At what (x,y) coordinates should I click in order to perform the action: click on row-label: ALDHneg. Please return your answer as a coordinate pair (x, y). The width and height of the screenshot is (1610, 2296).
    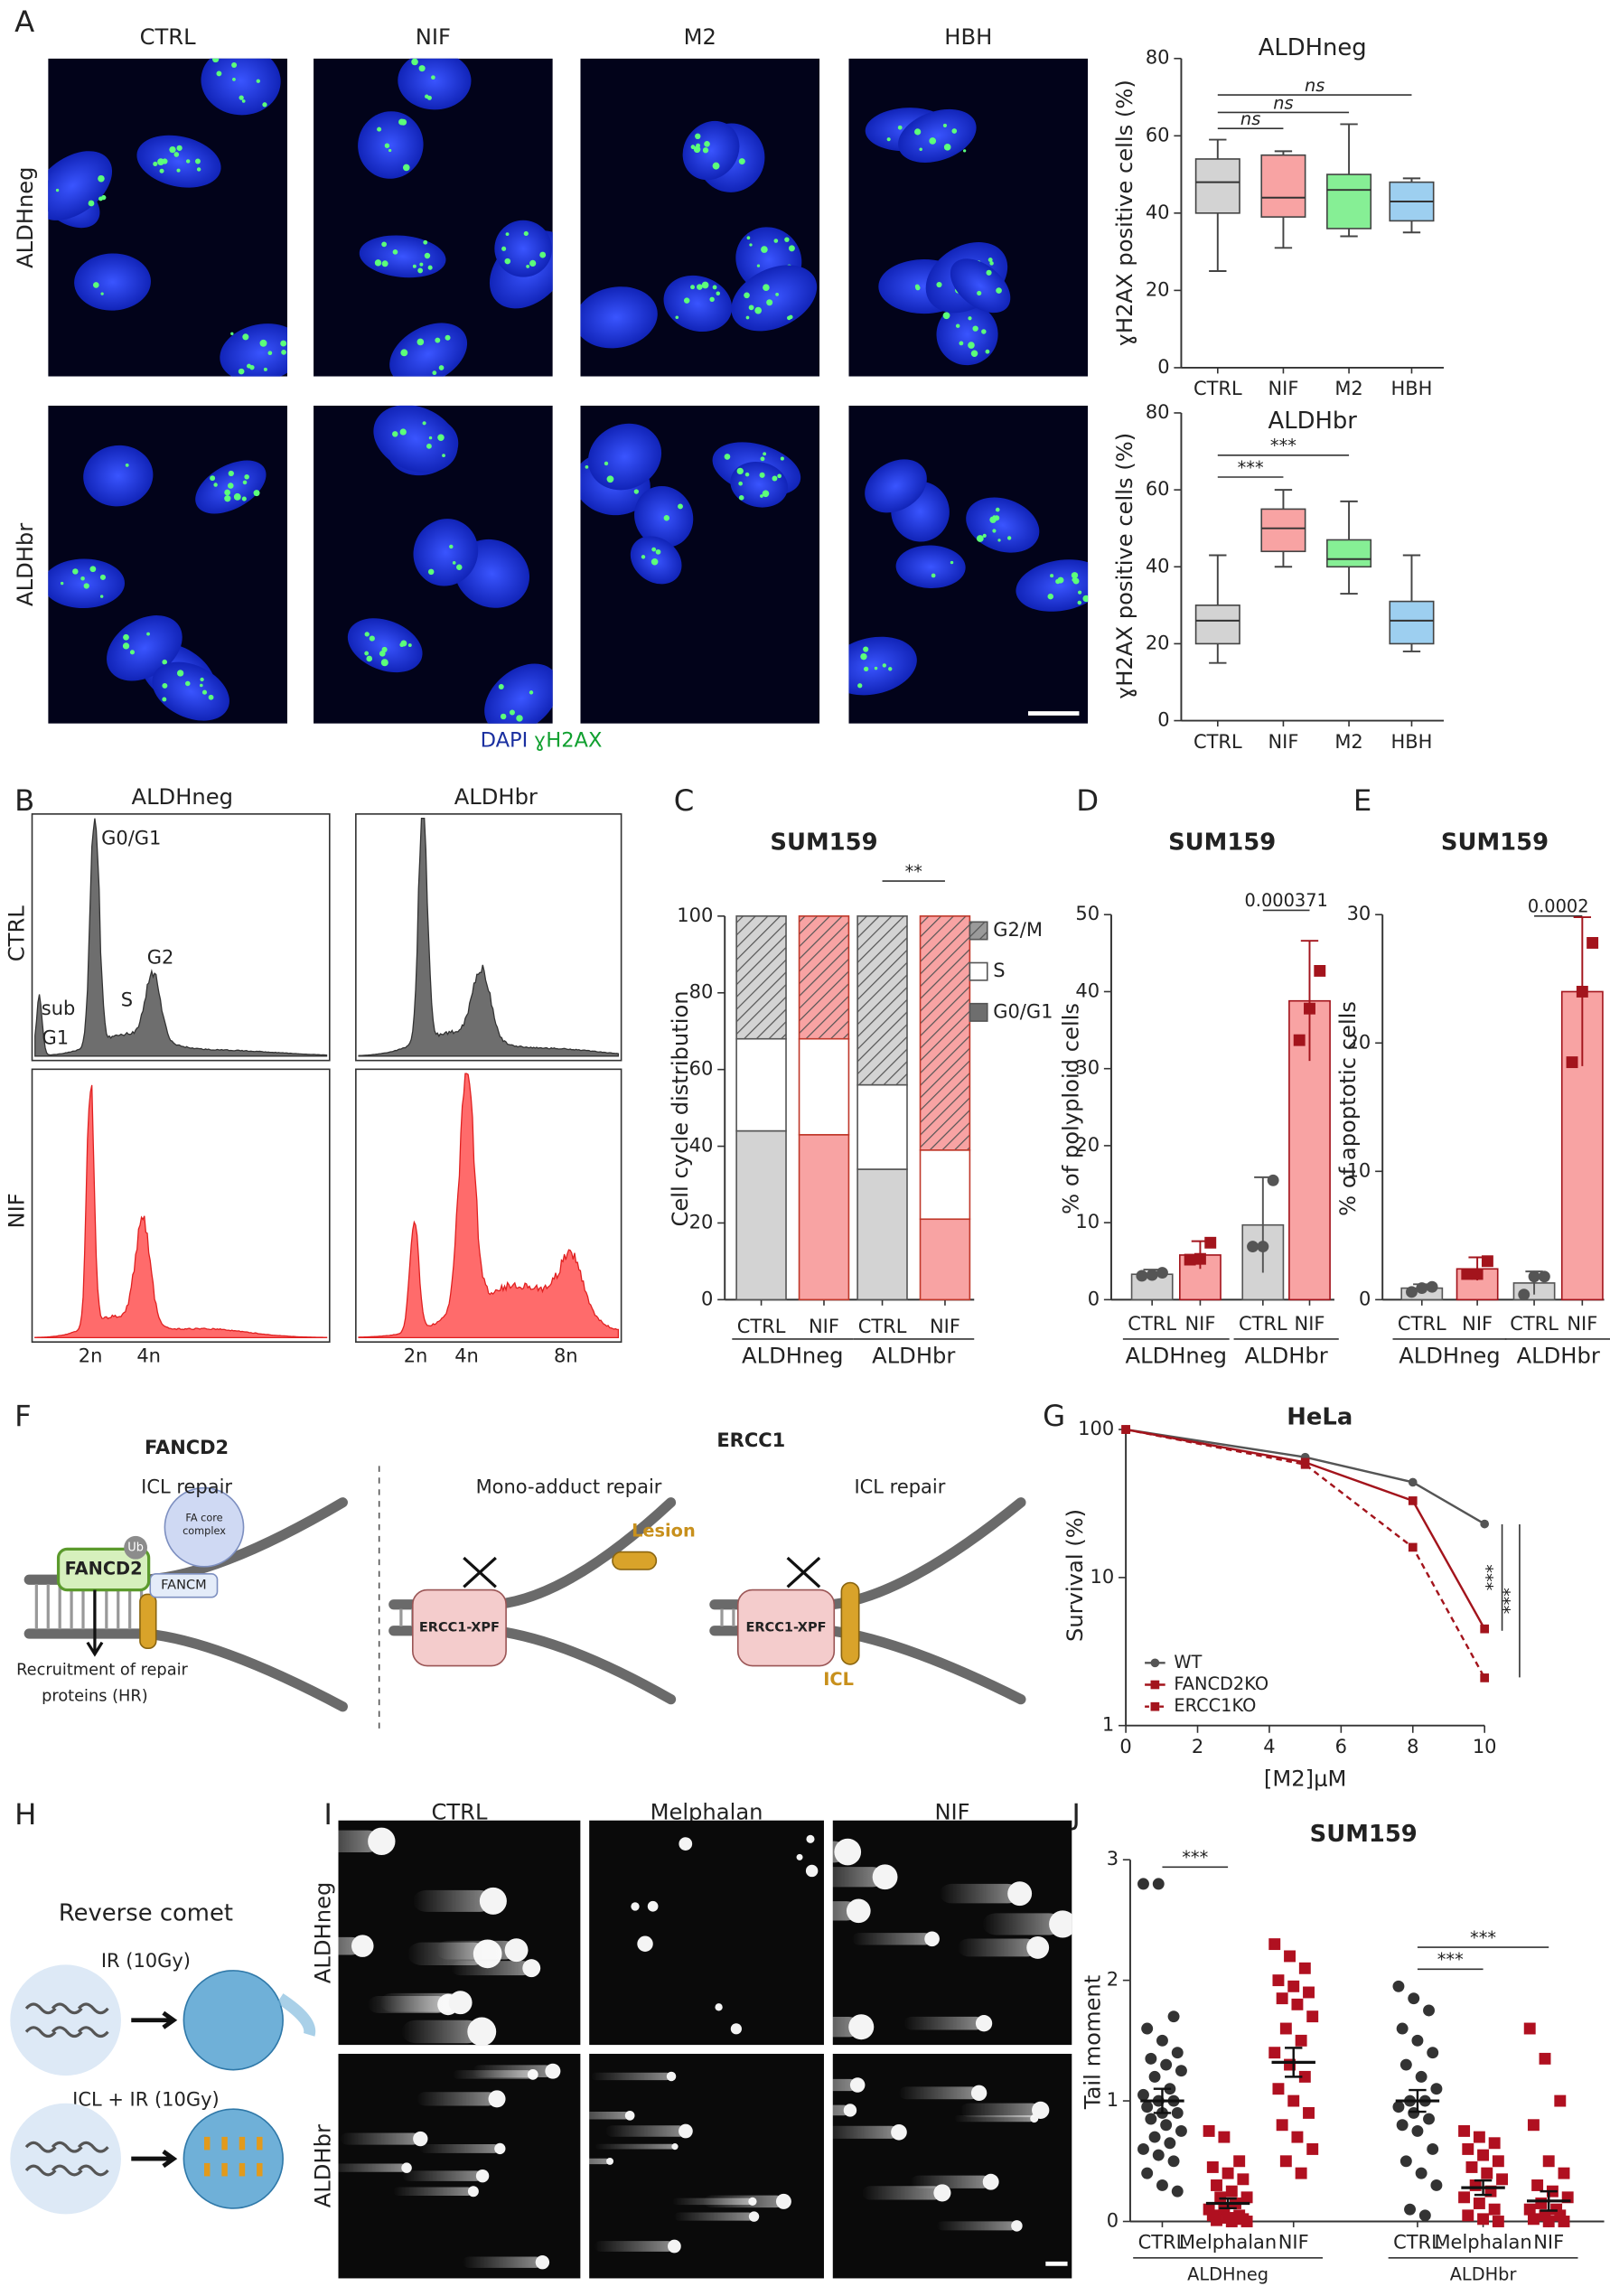
    Looking at the image, I should click on (322, 1932).